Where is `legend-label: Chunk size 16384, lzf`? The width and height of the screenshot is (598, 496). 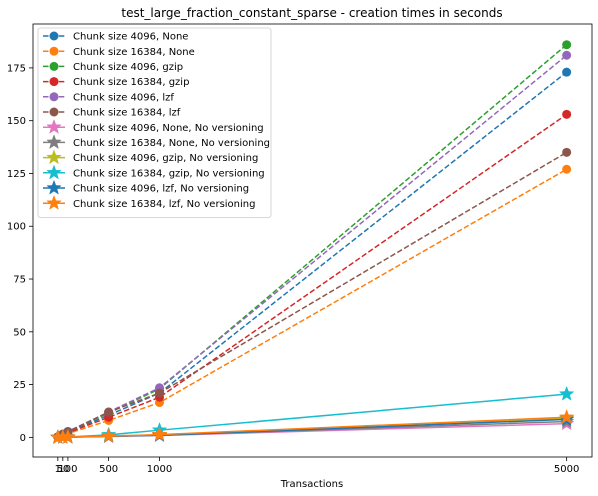 legend-label: Chunk size 16384, lzf is located at coordinates (127, 113).